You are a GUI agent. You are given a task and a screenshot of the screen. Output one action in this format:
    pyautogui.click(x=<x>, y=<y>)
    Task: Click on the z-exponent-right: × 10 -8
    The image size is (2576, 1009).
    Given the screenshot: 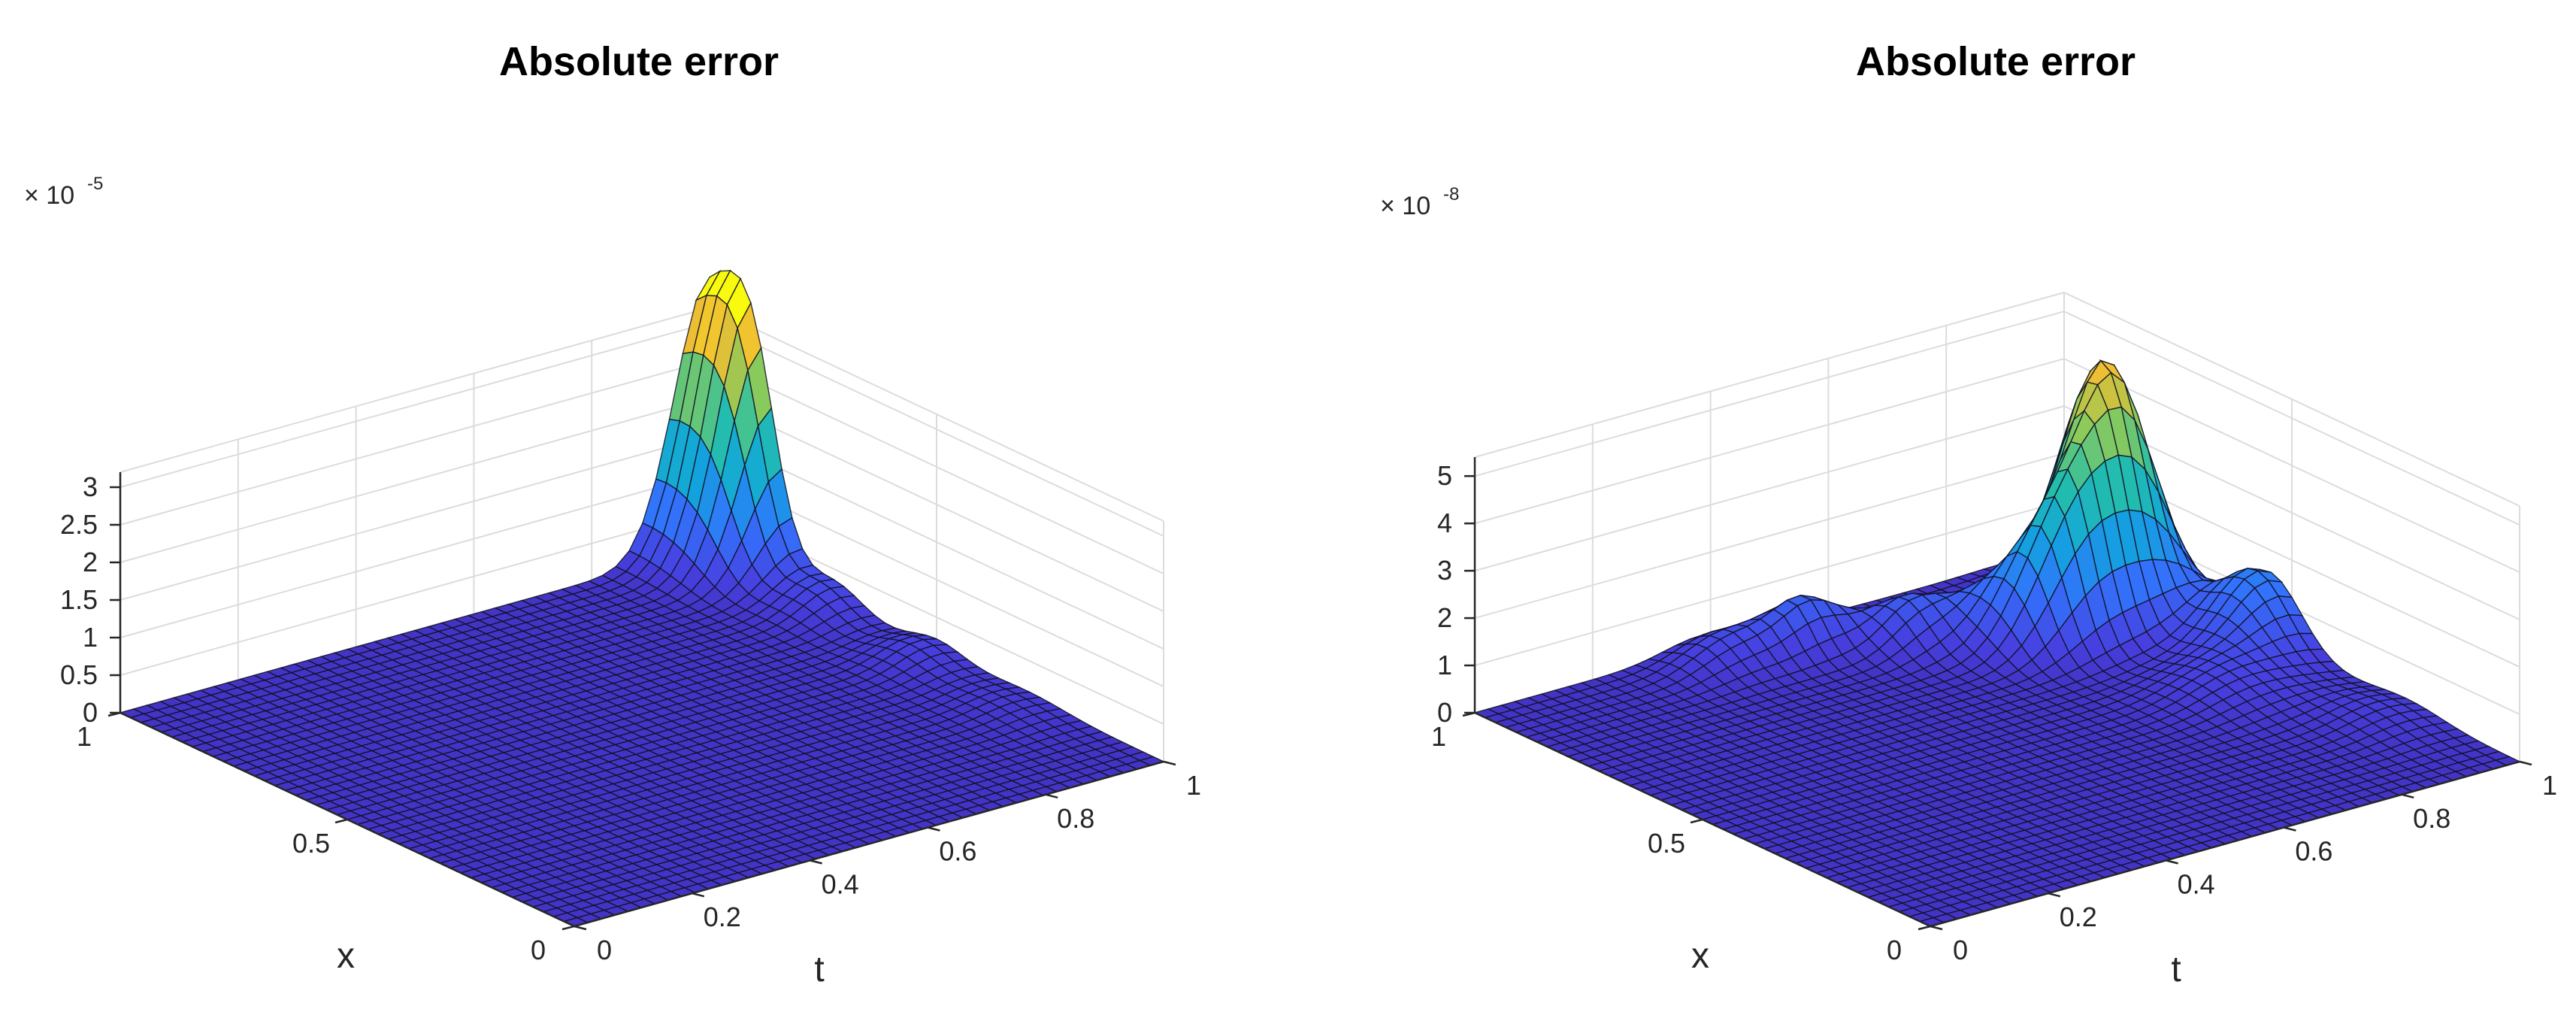 What is the action you would take?
    pyautogui.click(x=1419, y=202)
    